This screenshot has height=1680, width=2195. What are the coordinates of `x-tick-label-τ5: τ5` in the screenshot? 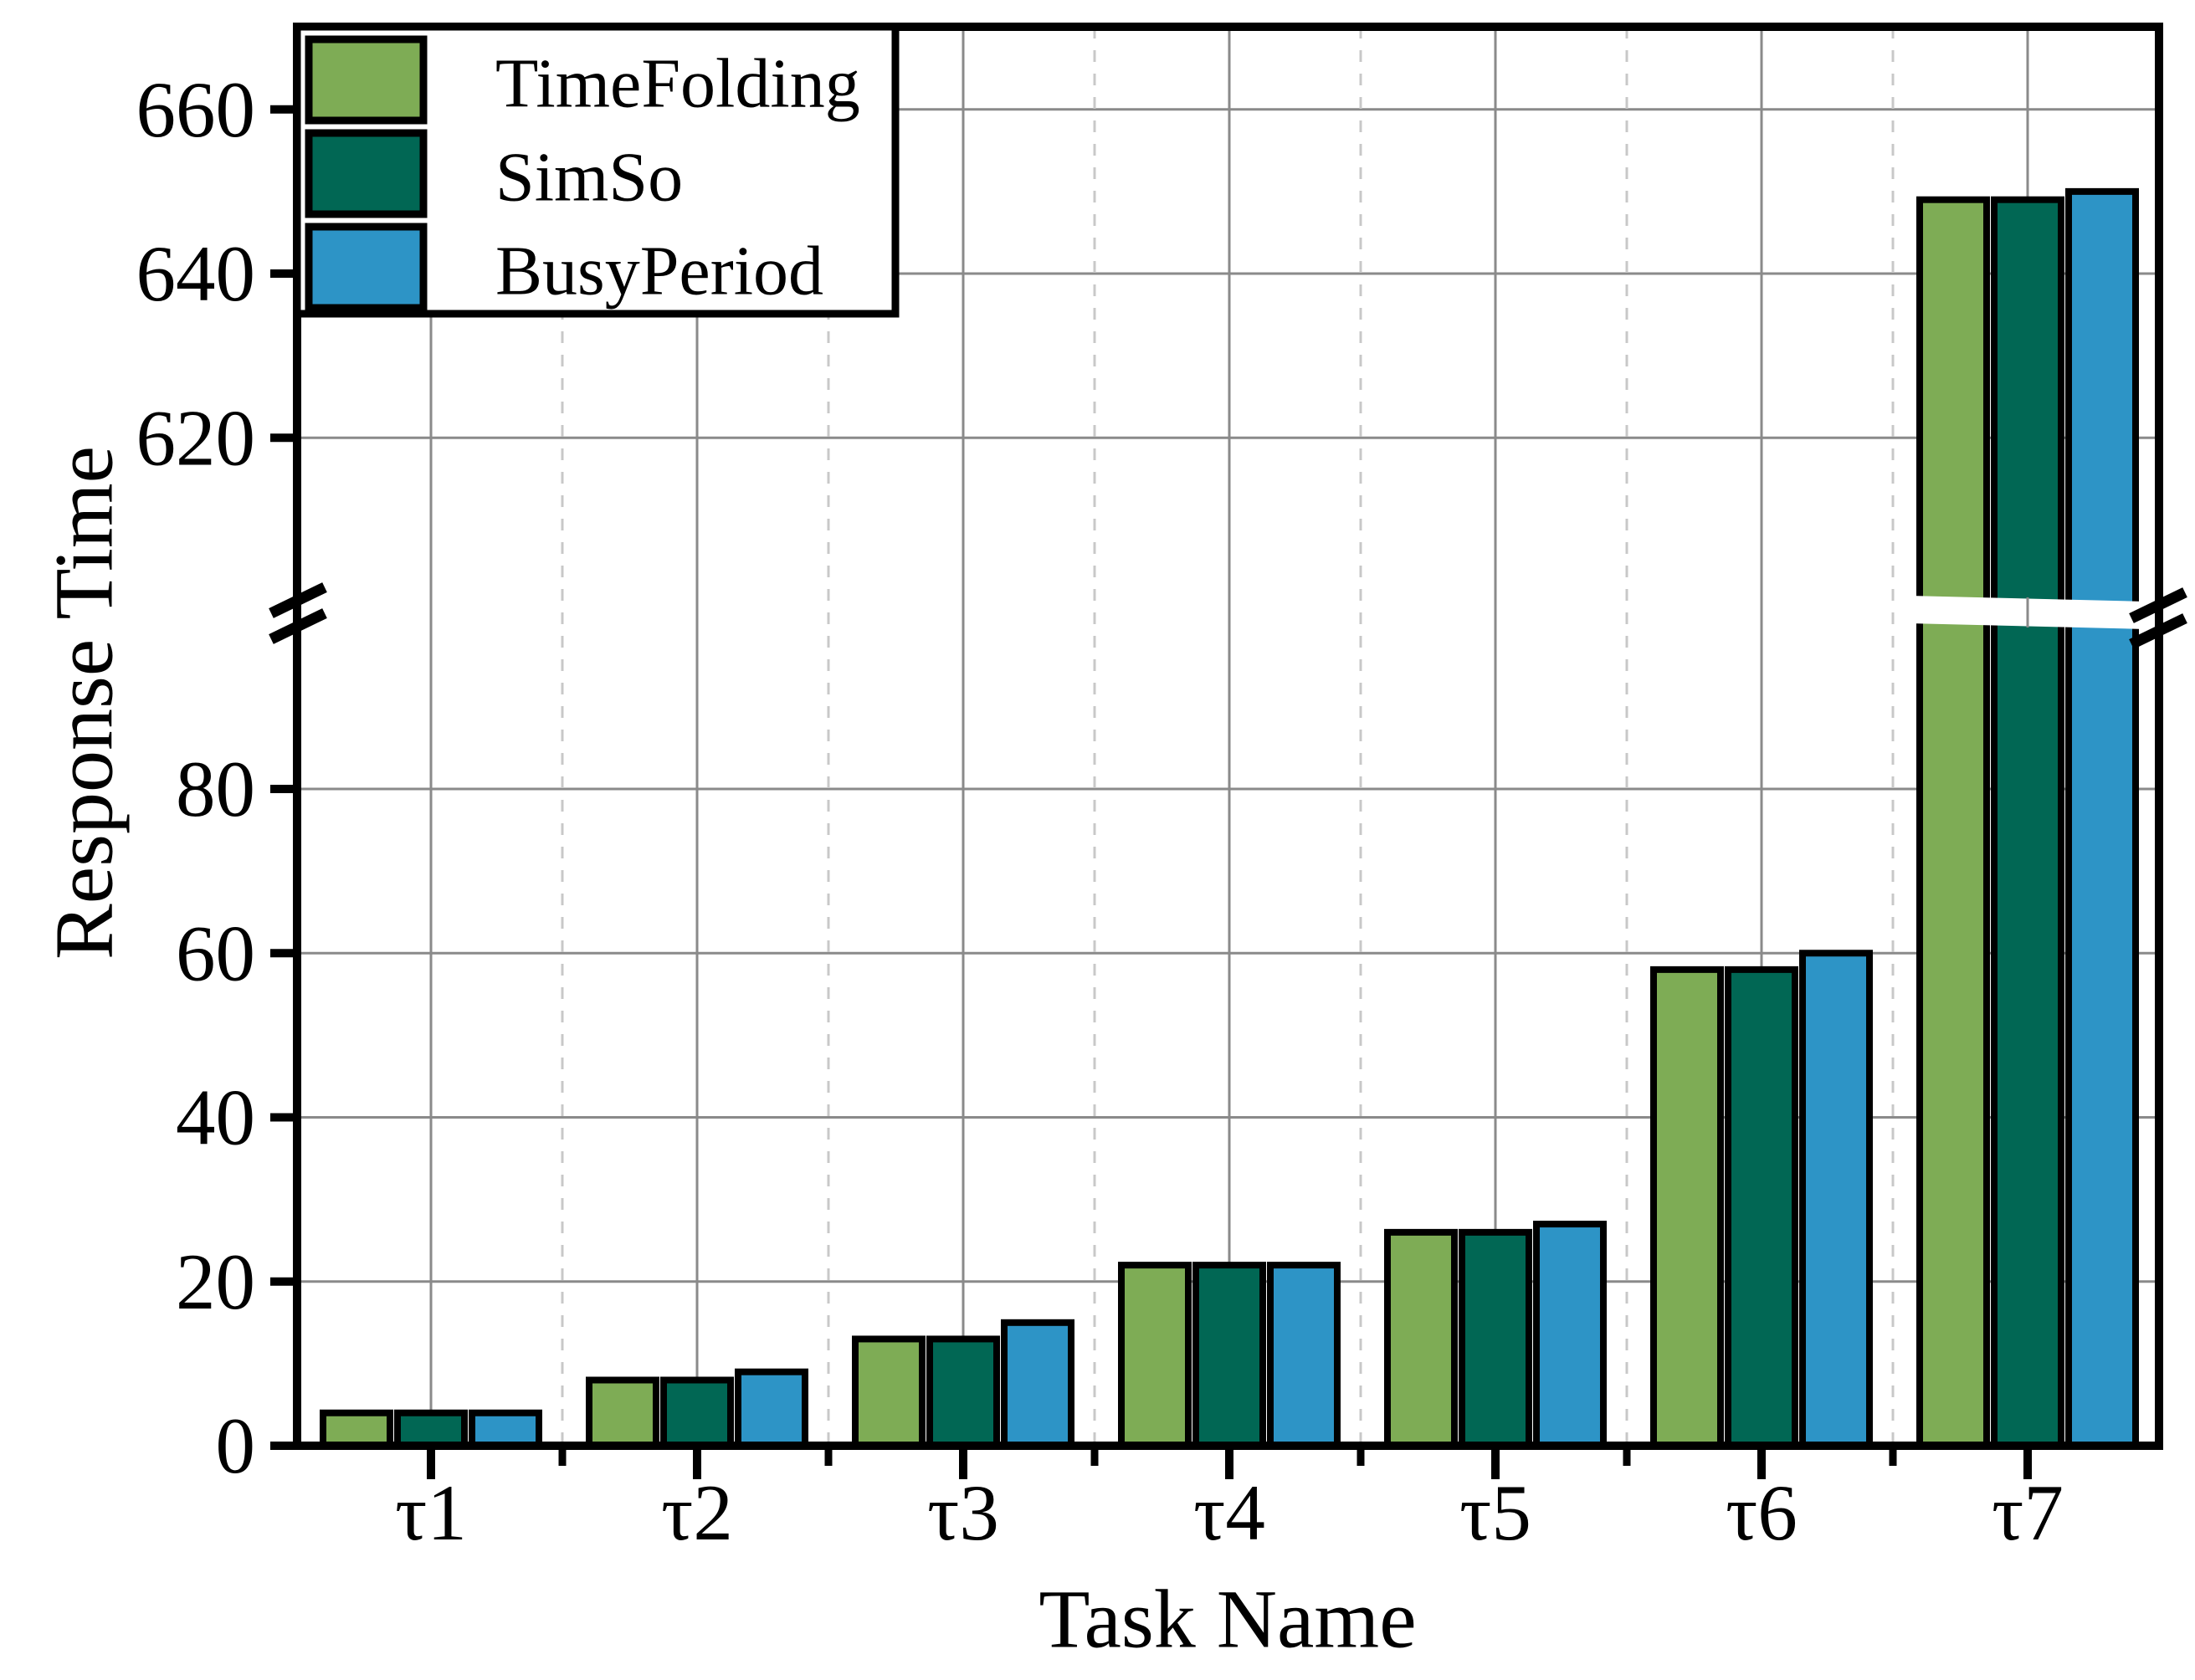 It's located at (1495, 1512).